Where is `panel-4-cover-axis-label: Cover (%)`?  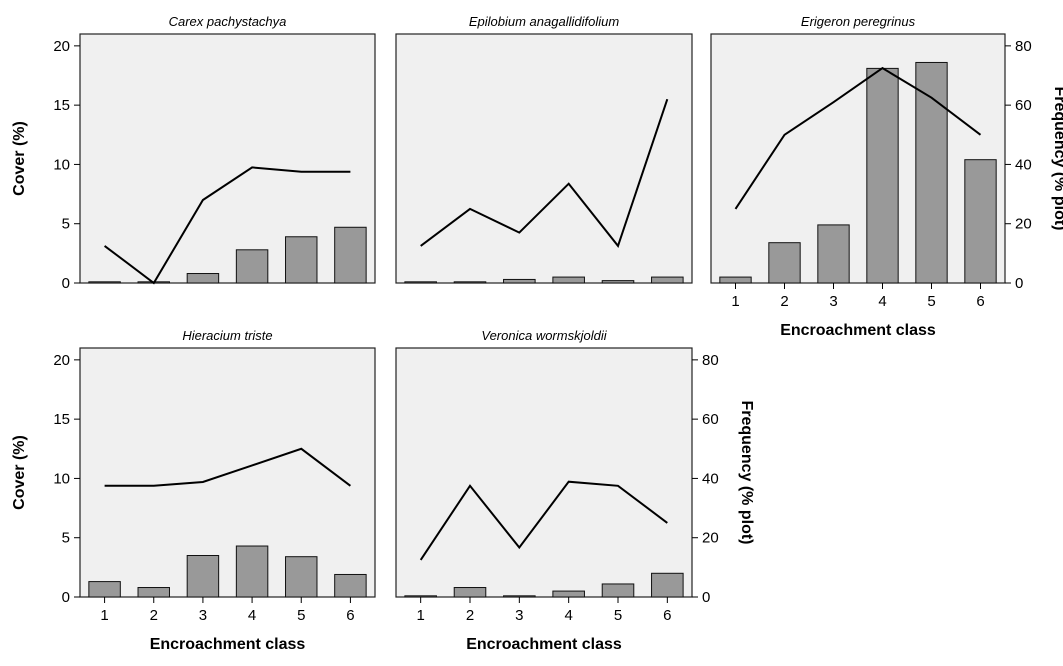 panel-4-cover-axis-label: Cover (%) is located at coordinates (19, 472).